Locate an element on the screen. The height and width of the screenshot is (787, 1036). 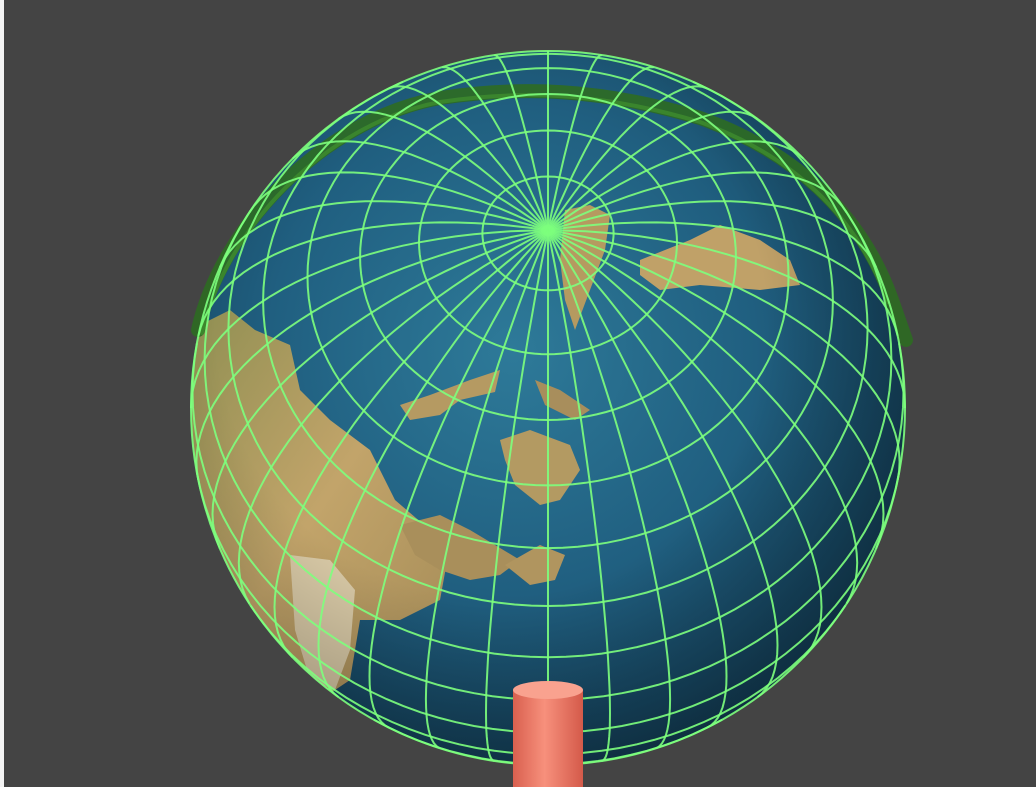
pillar-top is located at coordinates (548, 690).